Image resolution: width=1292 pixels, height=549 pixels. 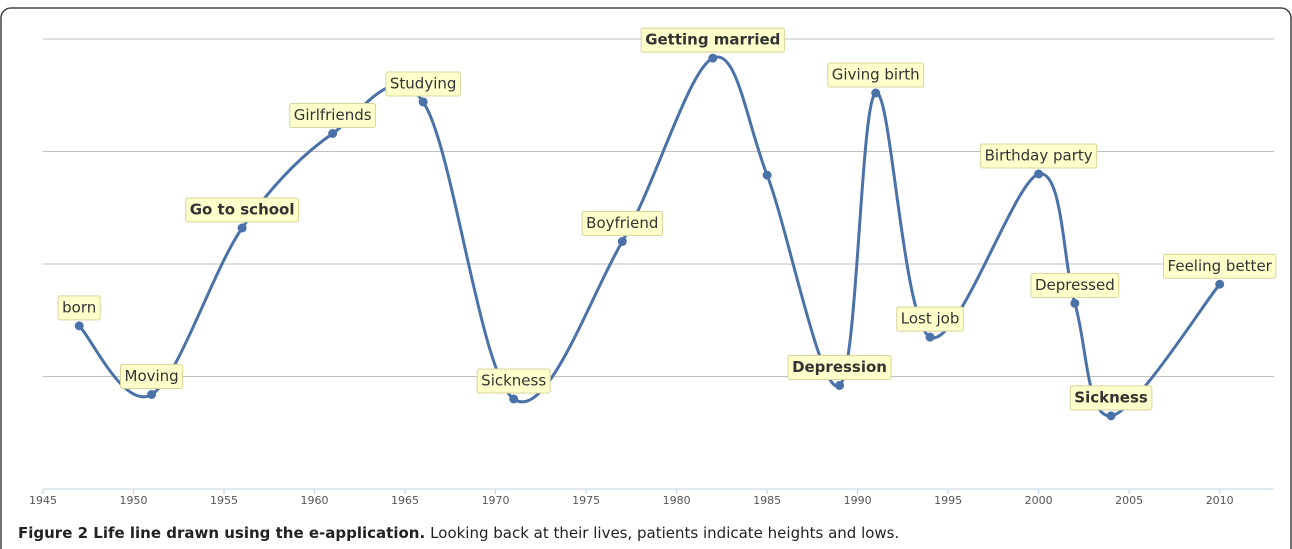 I want to click on label-text: Studying, so click(x=423, y=84).